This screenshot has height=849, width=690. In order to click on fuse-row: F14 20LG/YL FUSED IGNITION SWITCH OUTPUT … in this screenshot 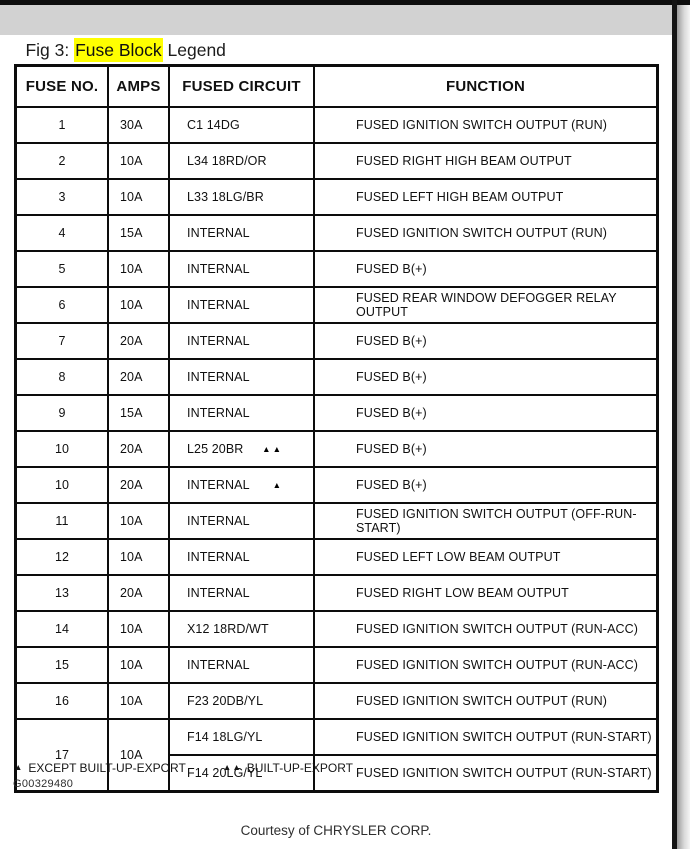, I will do `click(337, 773)`.